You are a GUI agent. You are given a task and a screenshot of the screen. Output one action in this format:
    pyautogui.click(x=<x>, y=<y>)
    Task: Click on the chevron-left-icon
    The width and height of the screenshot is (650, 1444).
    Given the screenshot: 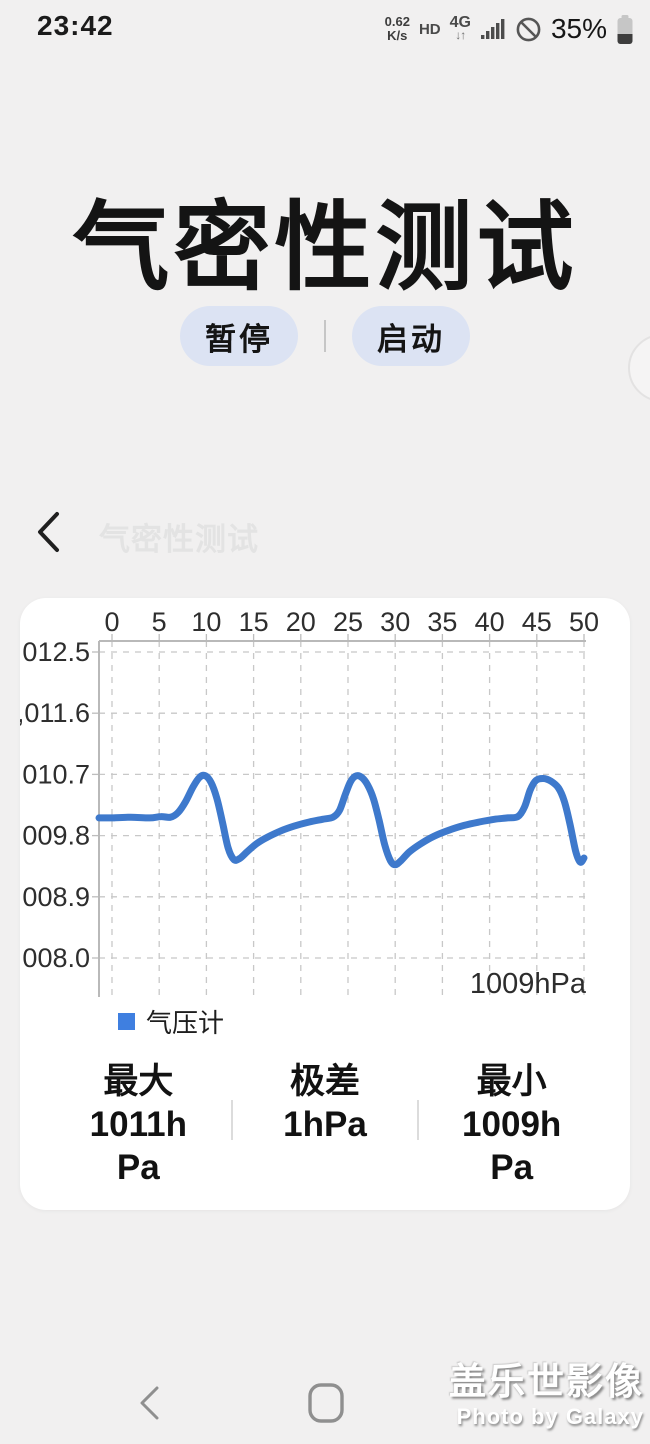 What is the action you would take?
    pyautogui.click(x=48, y=532)
    